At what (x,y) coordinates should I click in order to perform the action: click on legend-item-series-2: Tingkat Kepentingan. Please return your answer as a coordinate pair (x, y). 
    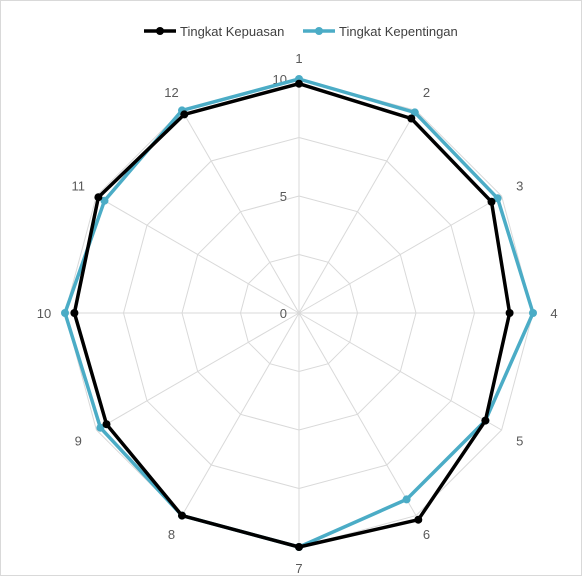
    Looking at the image, I should click on (380, 31).